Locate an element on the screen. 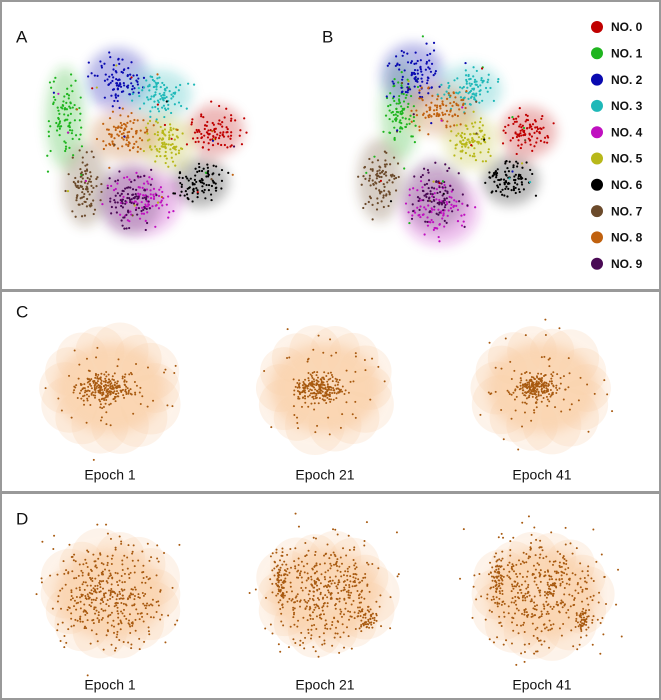  legend-label: NO. 0 is located at coordinates (627, 27).